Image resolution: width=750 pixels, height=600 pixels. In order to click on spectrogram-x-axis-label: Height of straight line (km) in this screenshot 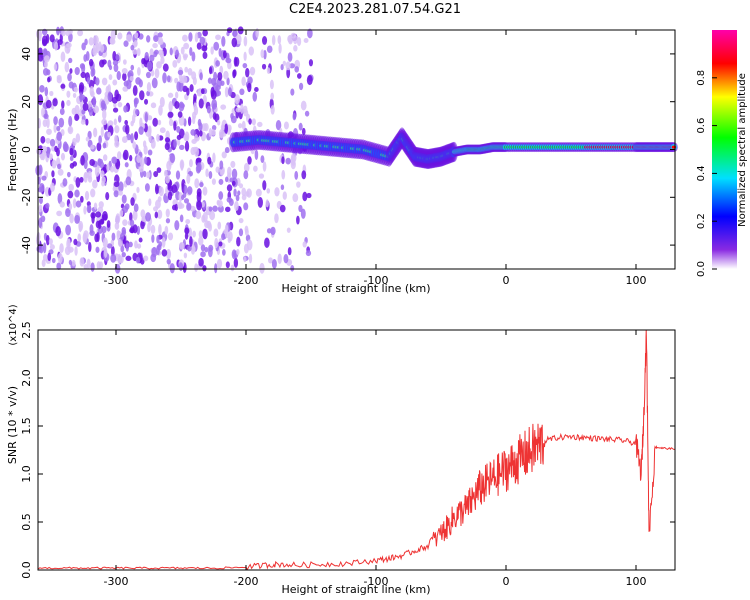, I will do `click(355, 288)`.